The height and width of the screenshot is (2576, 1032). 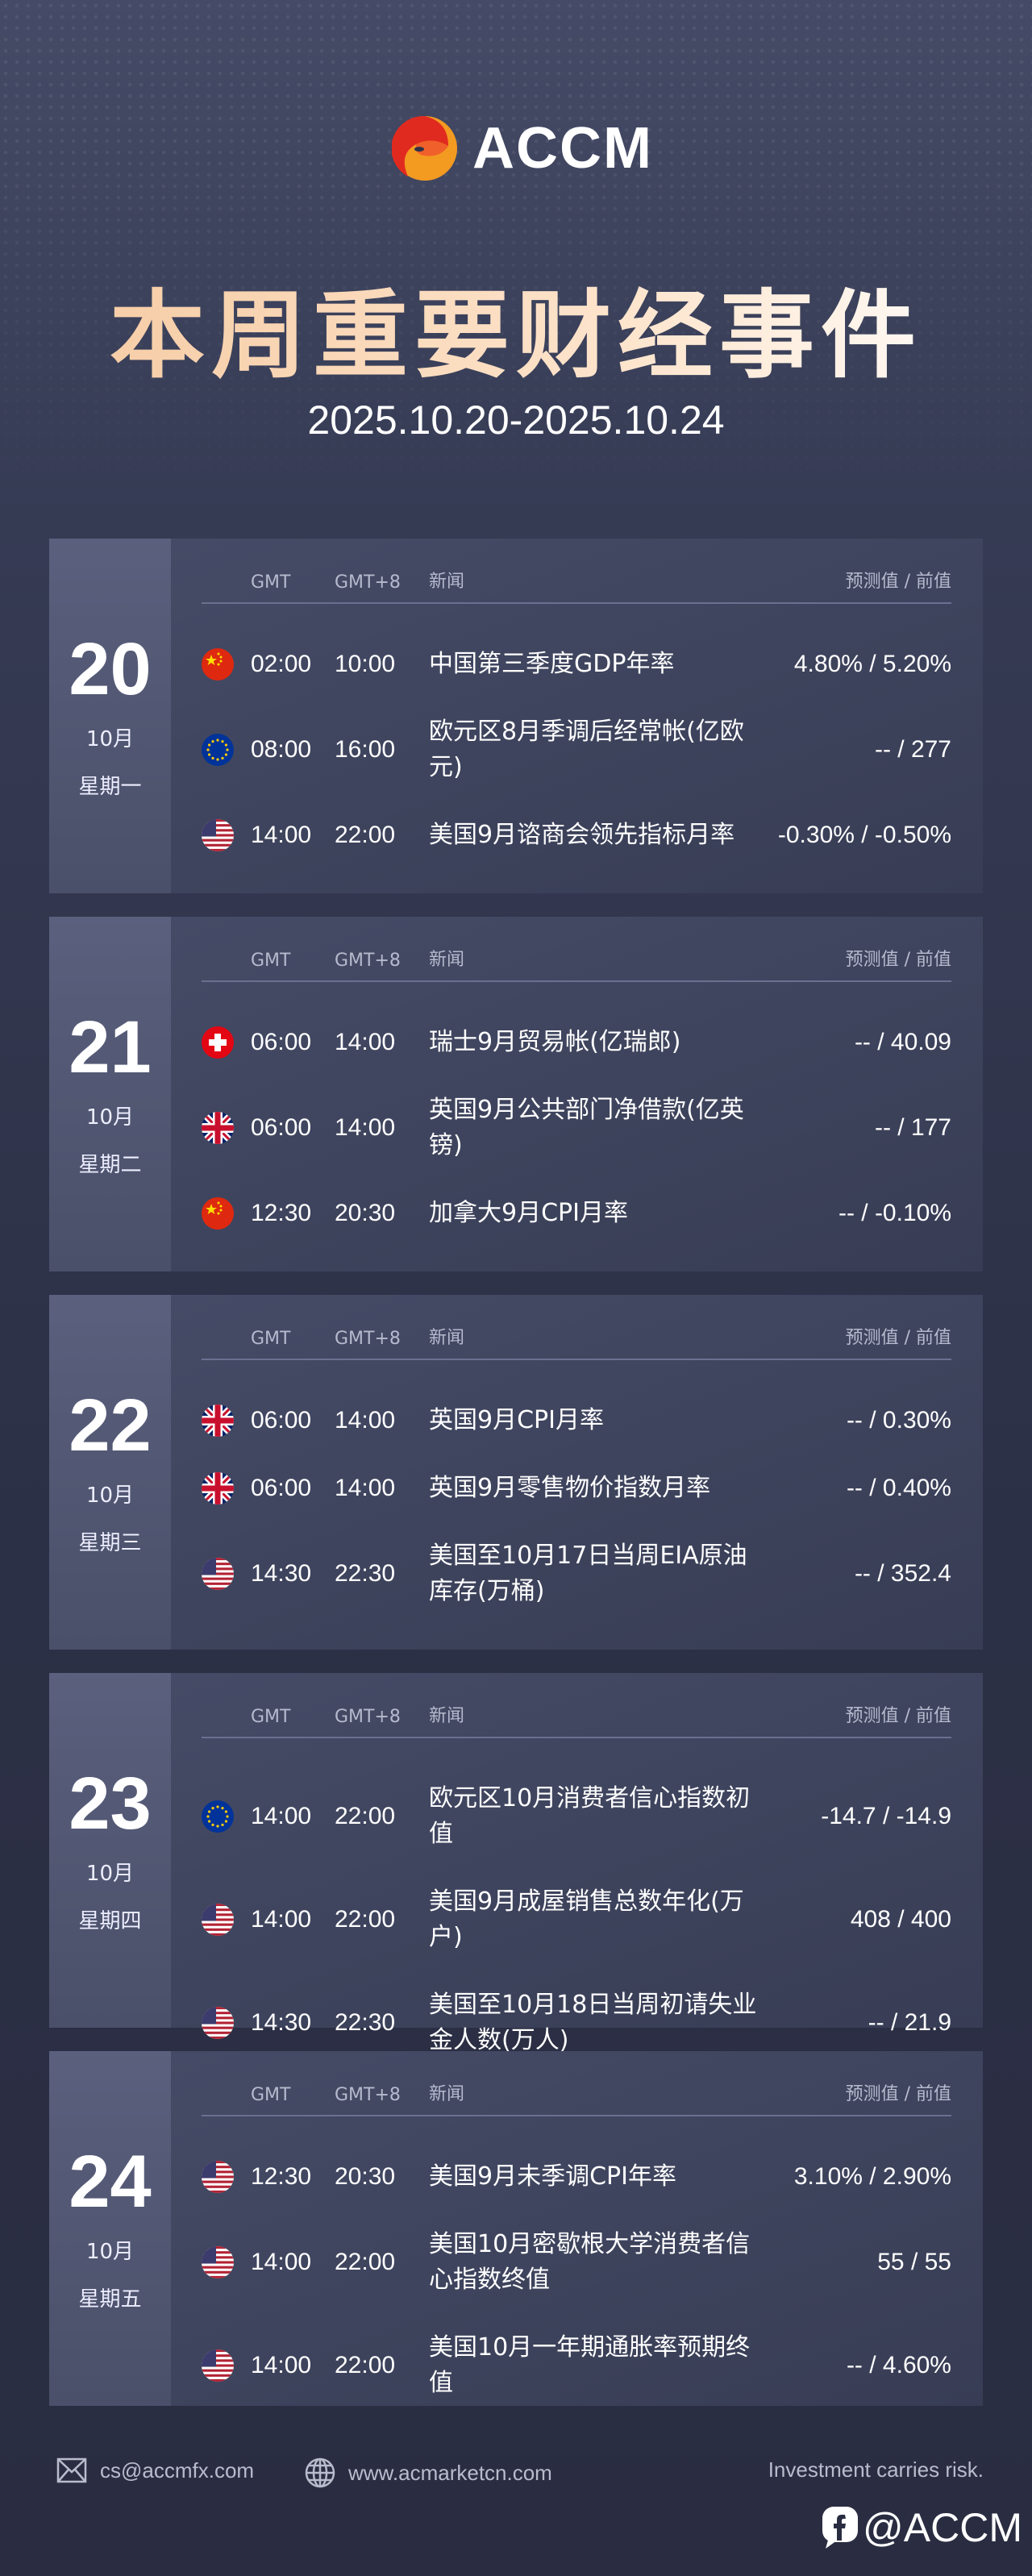 What do you see at coordinates (110, 669) in the screenshot?
I see `day-number: 20` at bounding box center [110, 669].